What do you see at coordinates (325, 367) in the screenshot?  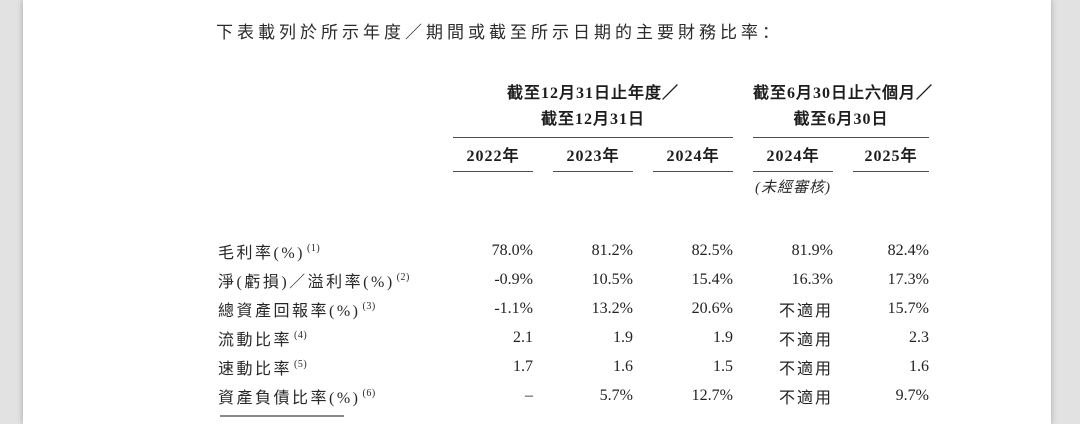 I see `row-label: 速動比率 (5)` at bounding box center [325, 367].